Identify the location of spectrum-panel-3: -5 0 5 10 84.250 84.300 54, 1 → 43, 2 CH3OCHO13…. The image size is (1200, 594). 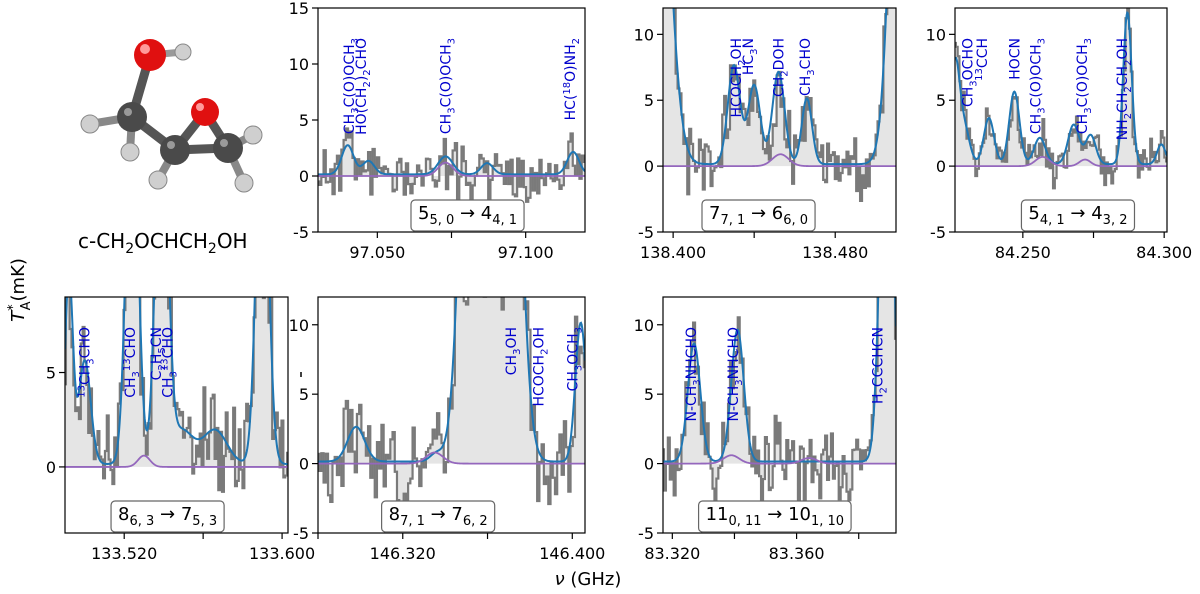
(1059, 134).